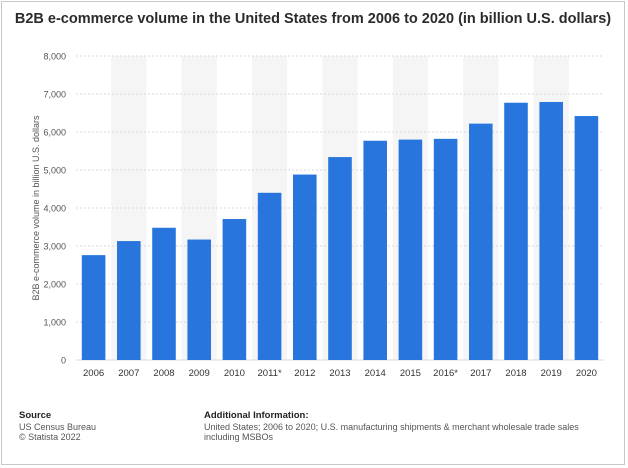 The image size is (628, 468). I want to click on source-heading: Source, so click(35, 415).